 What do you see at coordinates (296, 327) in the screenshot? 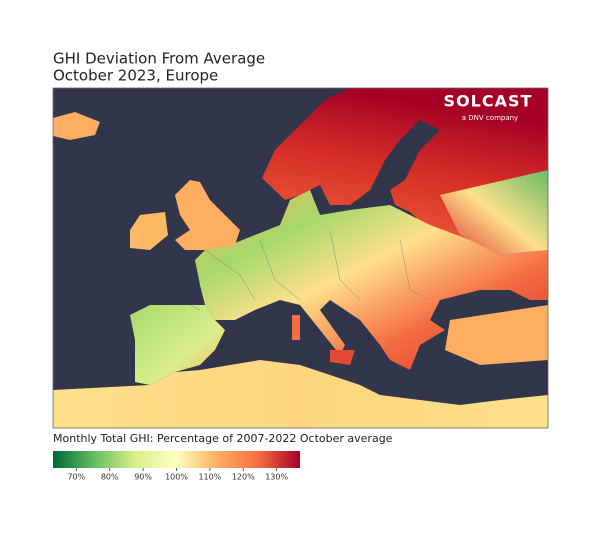
I see `corsica-sardinia` at bounding box center [296, 327].